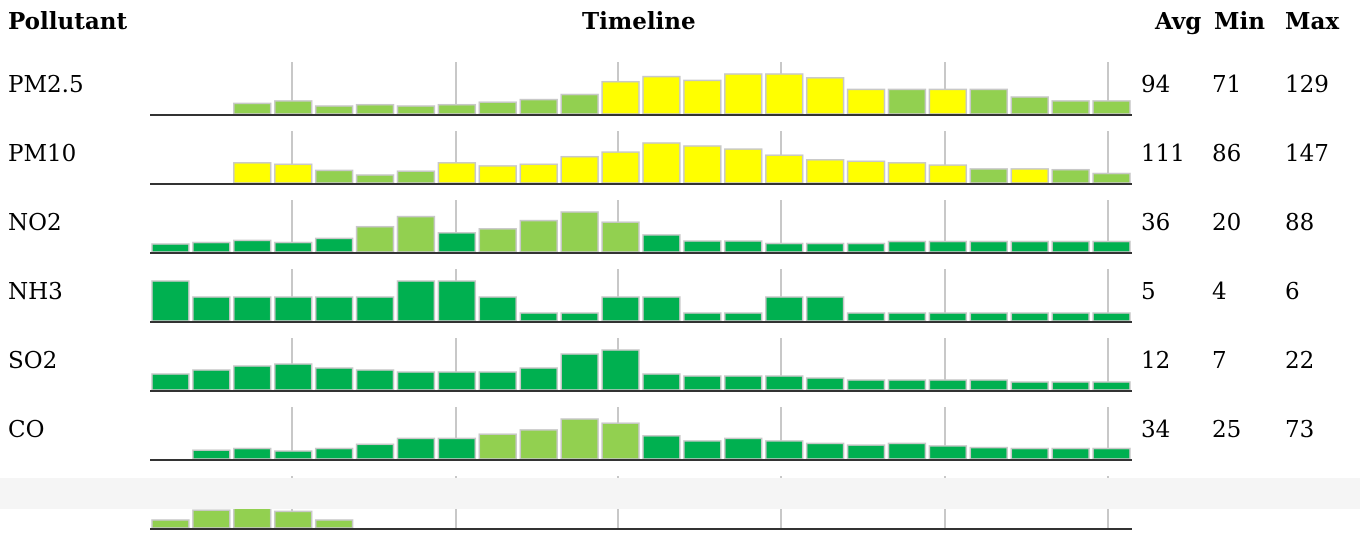 The height and width of the screenshot is (556, 1360). Describe the element at coordinates (1307, 154) in the screenshot. I see `max-value: 147` at that location.